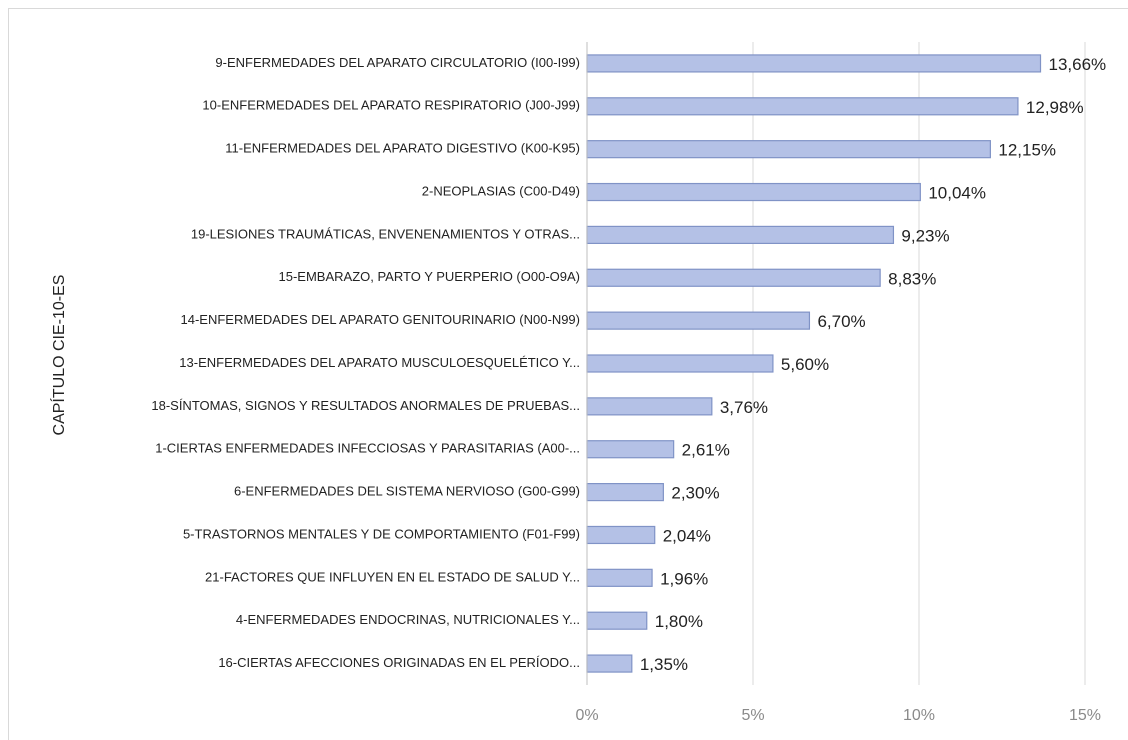 This screenshot has width=1128, height=740. What do you see at coordinates (925, 235) in the screenshot?
I see `value-label: 9,23%` at bounding box center [925, 235].